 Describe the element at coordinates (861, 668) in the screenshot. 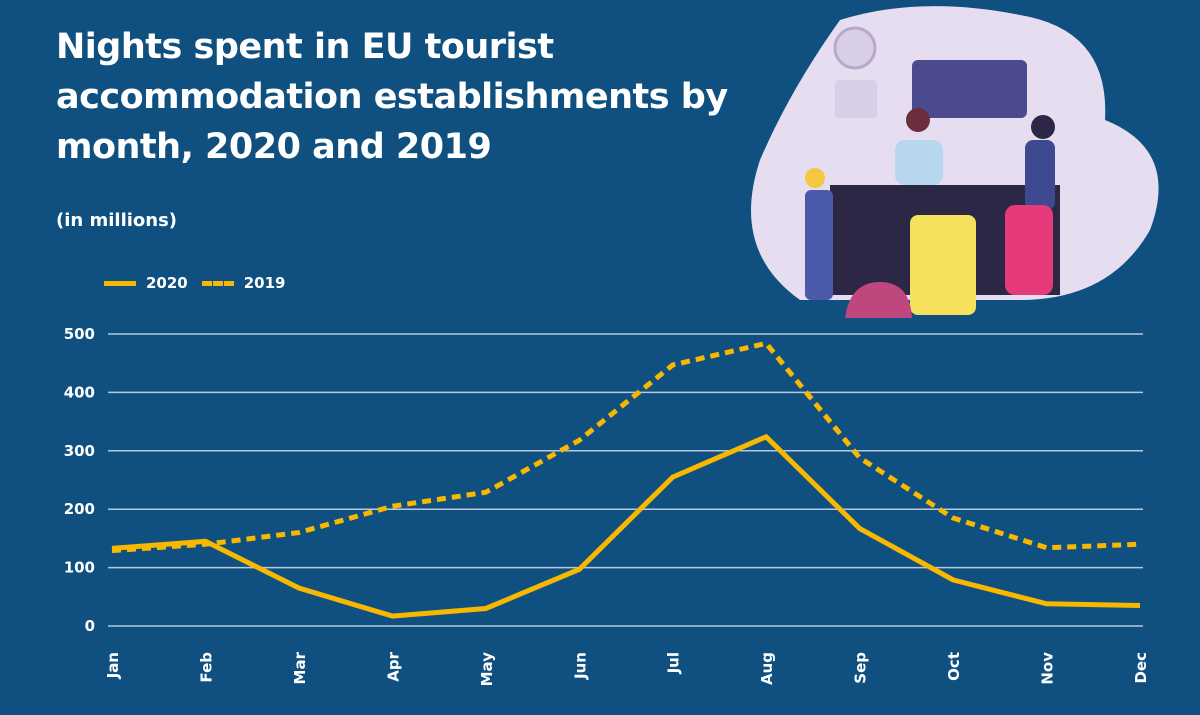

I see `x-tick-label: Sep` at that location.